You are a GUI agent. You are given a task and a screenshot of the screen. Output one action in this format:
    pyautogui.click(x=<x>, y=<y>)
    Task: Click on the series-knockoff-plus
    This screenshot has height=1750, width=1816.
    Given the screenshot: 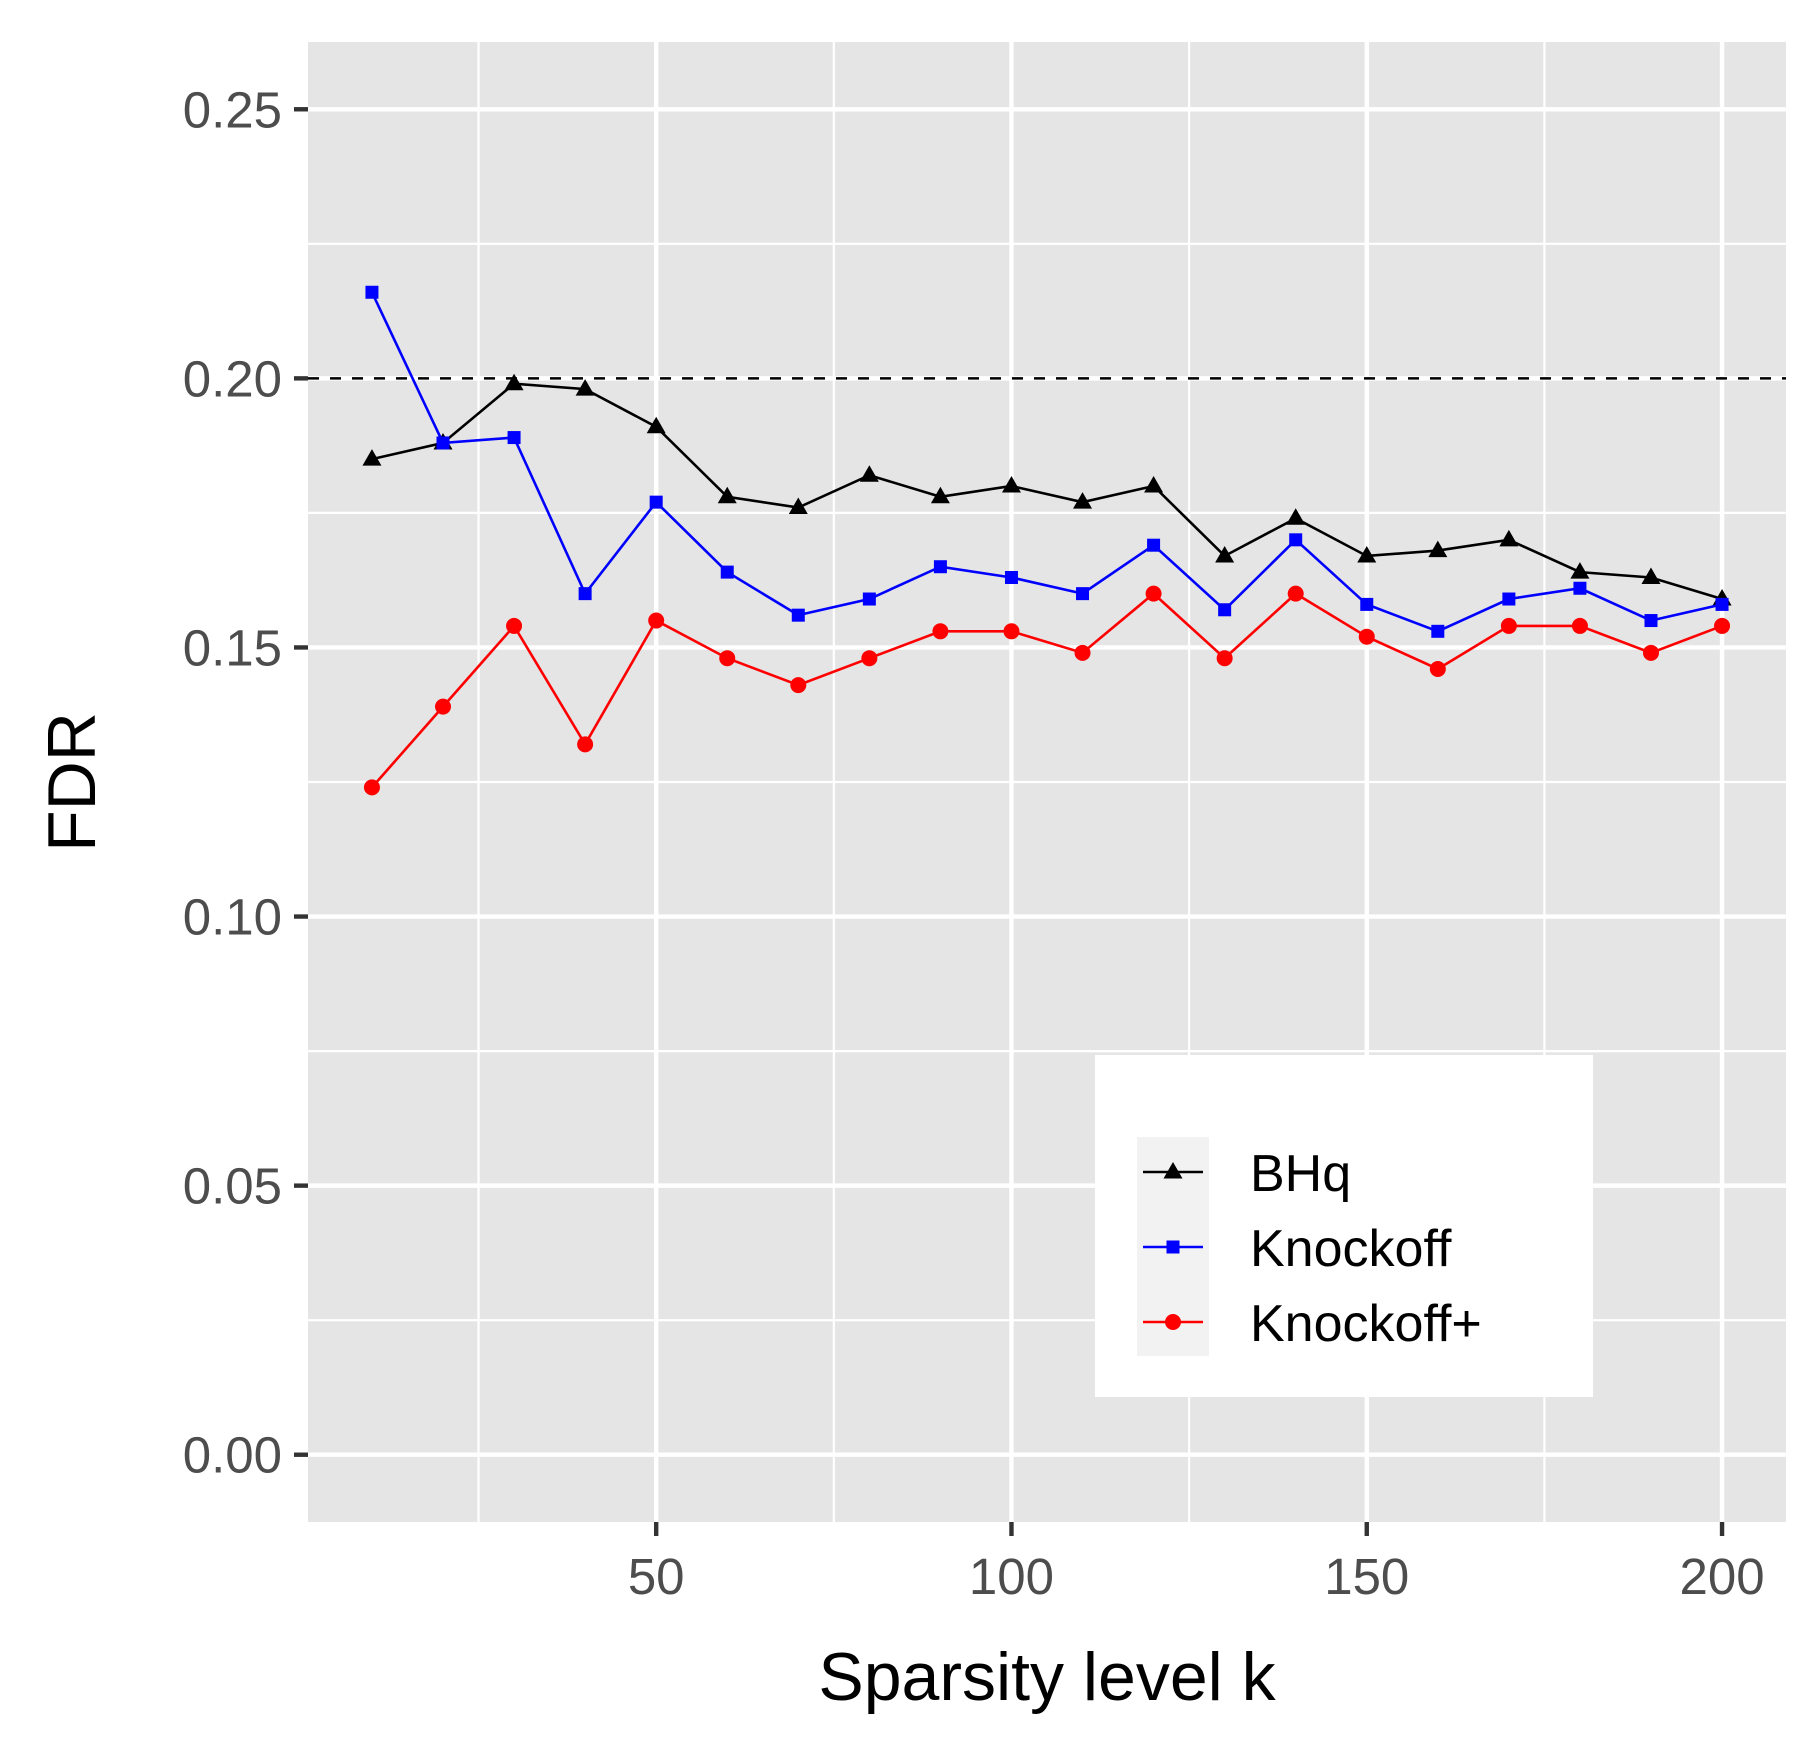 What is the action you would take?
    pyautogui.click(x=1047, y=690)
    